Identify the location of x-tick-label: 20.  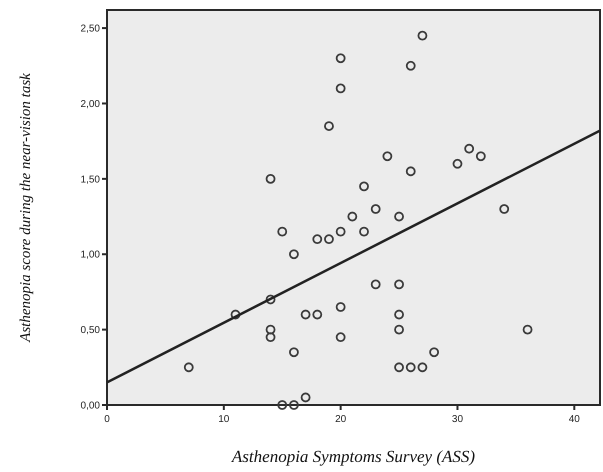
(341, 419).